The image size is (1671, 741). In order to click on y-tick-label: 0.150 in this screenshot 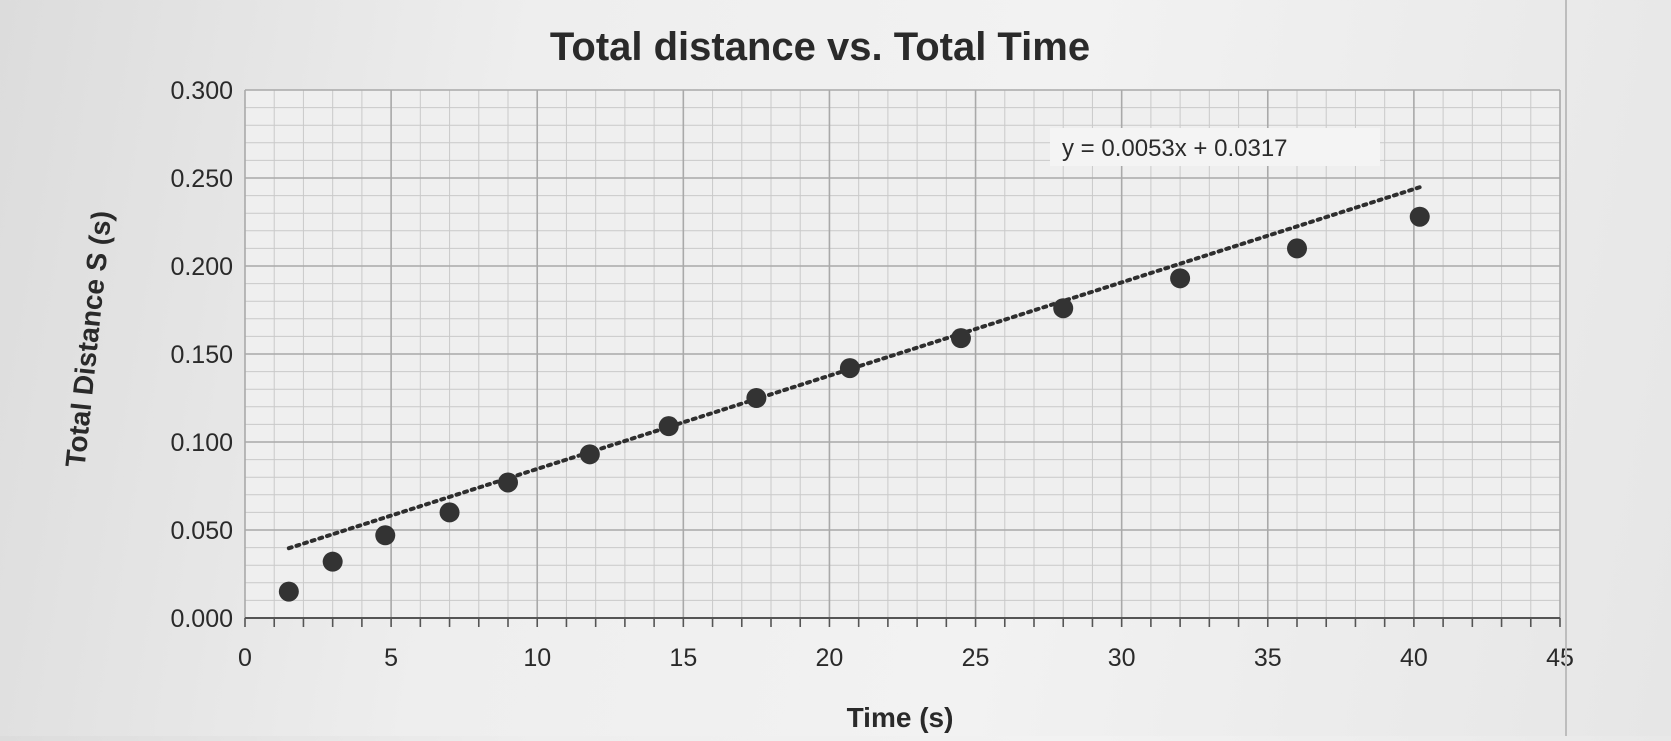, I will do `click(201, 355)`.